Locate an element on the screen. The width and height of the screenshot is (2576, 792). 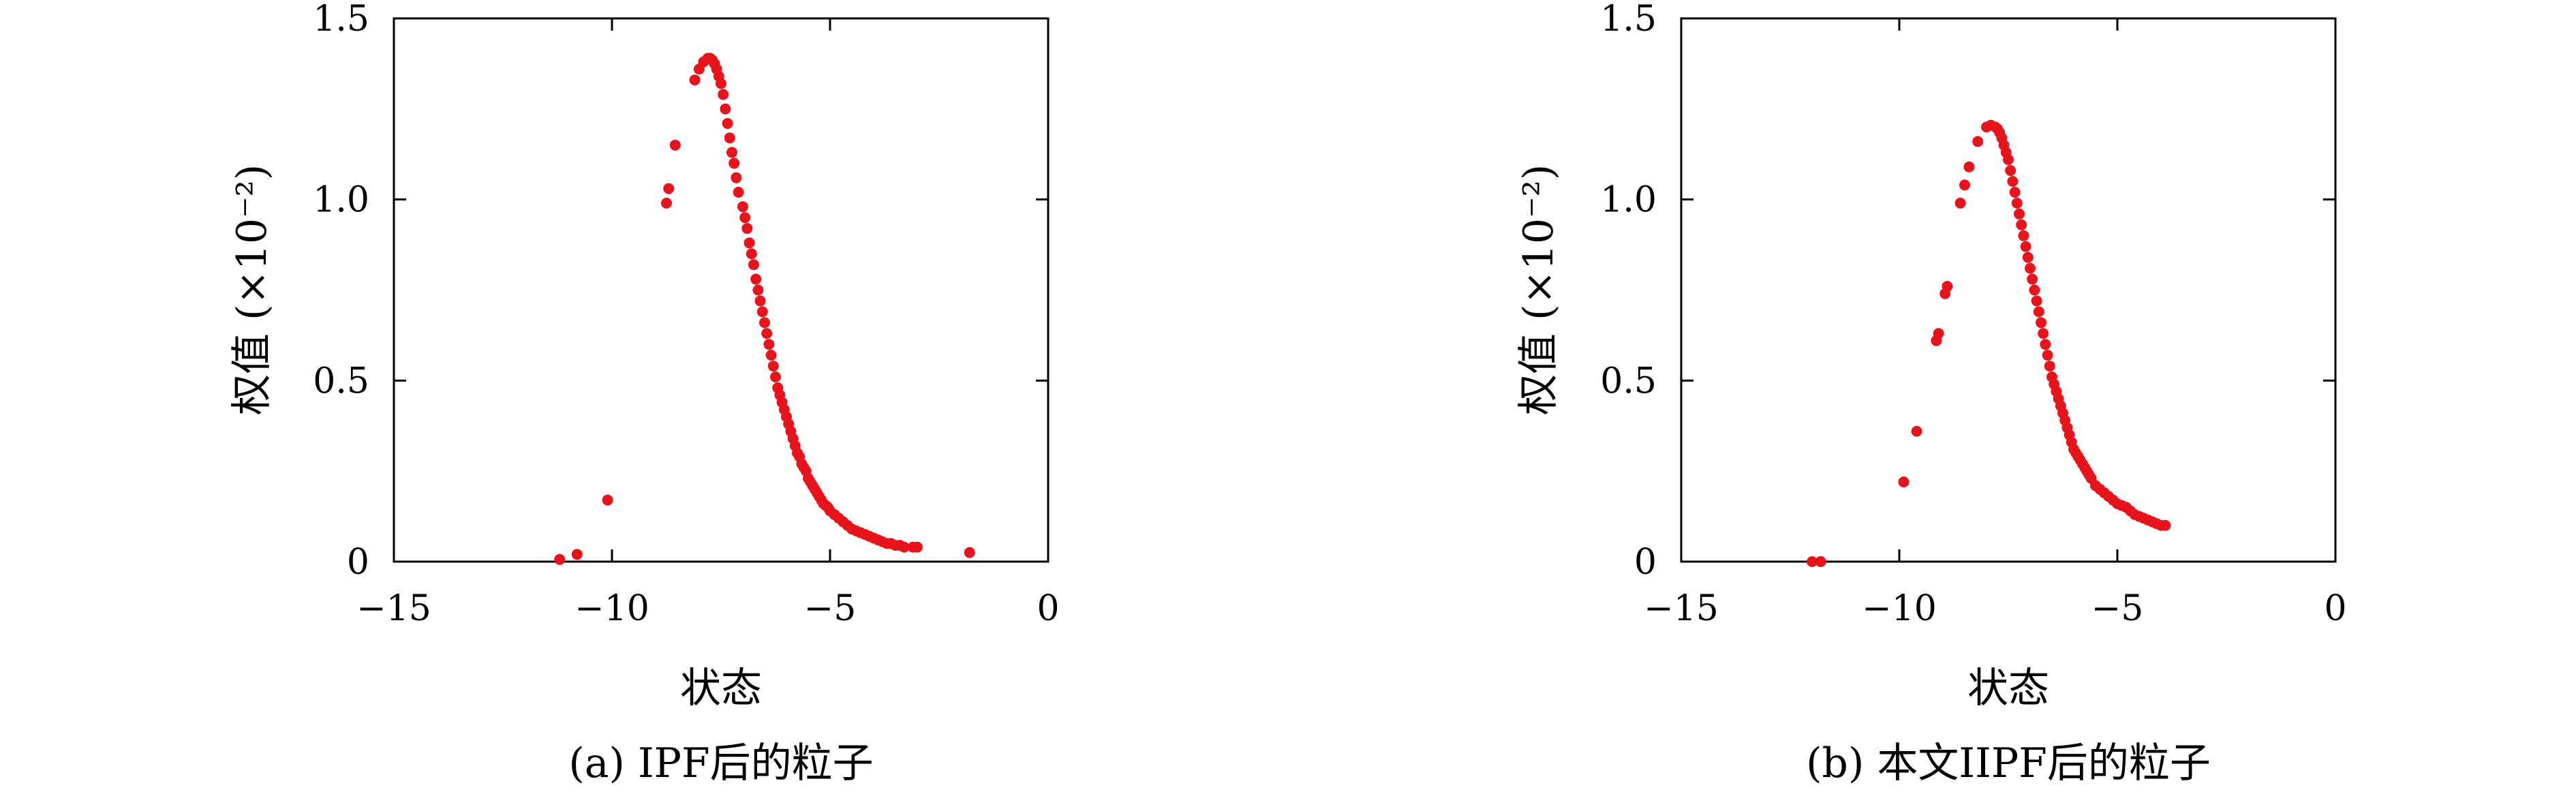
panel-a-y-tick-label: 0 is located at coordinates (358, 562).